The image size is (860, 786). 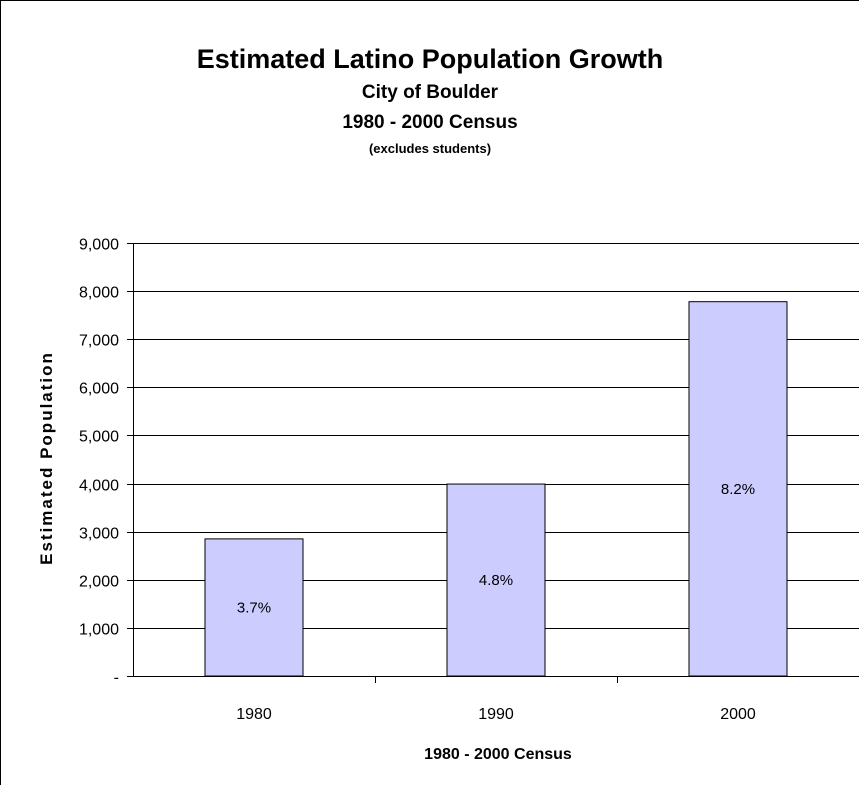 I want to click on data-label: 3.7%, so click(x=254, y=607).